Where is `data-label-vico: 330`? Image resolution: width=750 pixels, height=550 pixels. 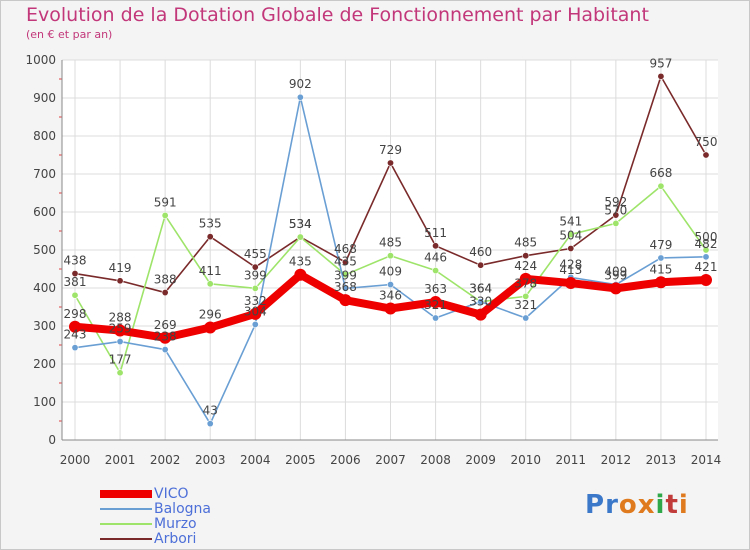 data-label-vico: 330 is located at coordinates (480, 302).